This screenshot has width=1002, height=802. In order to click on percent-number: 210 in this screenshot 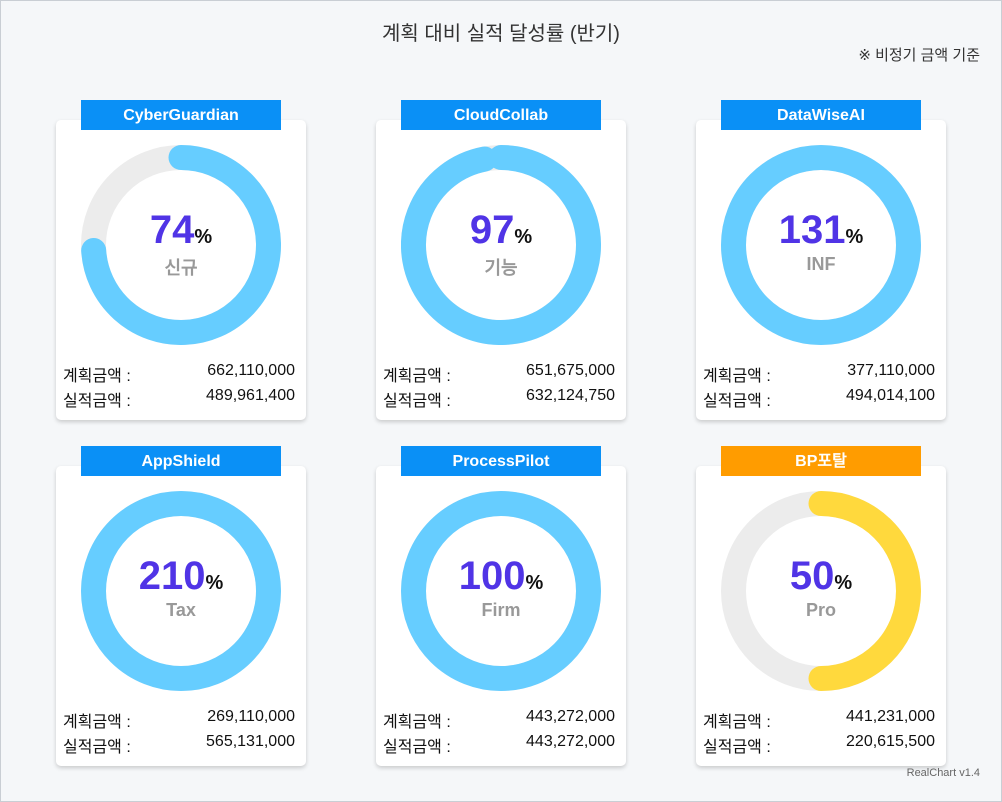, I will do `click(172, 576)`.